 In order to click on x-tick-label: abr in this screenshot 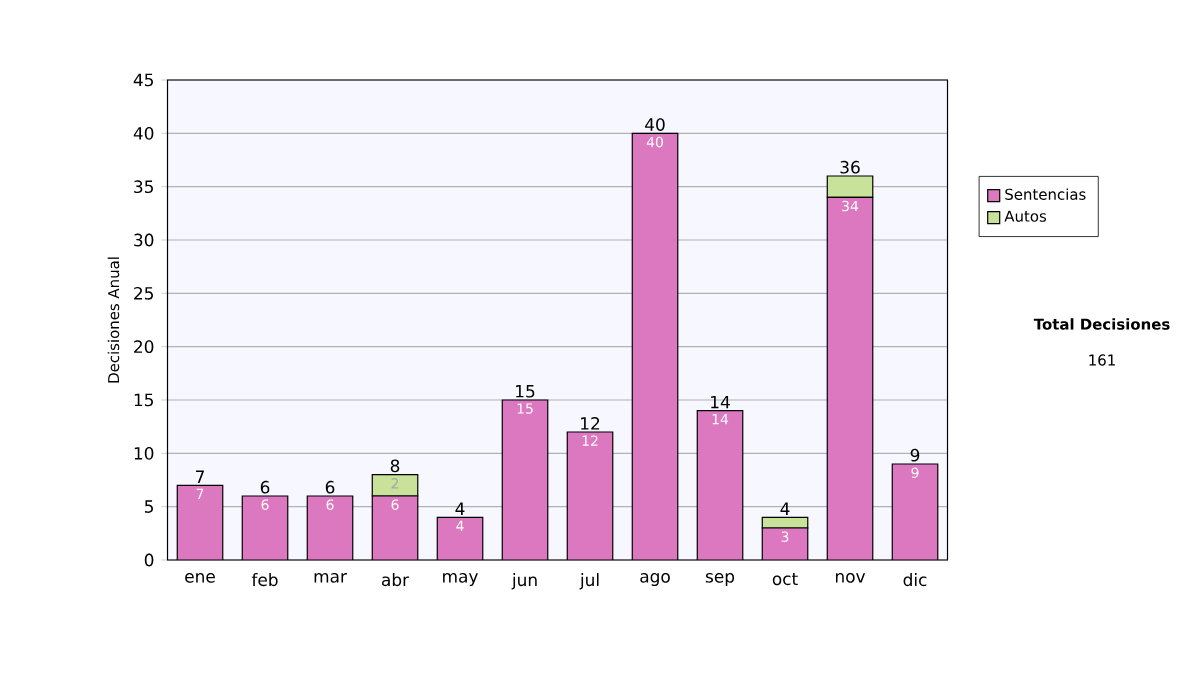, I will do `click(396, 580)`.